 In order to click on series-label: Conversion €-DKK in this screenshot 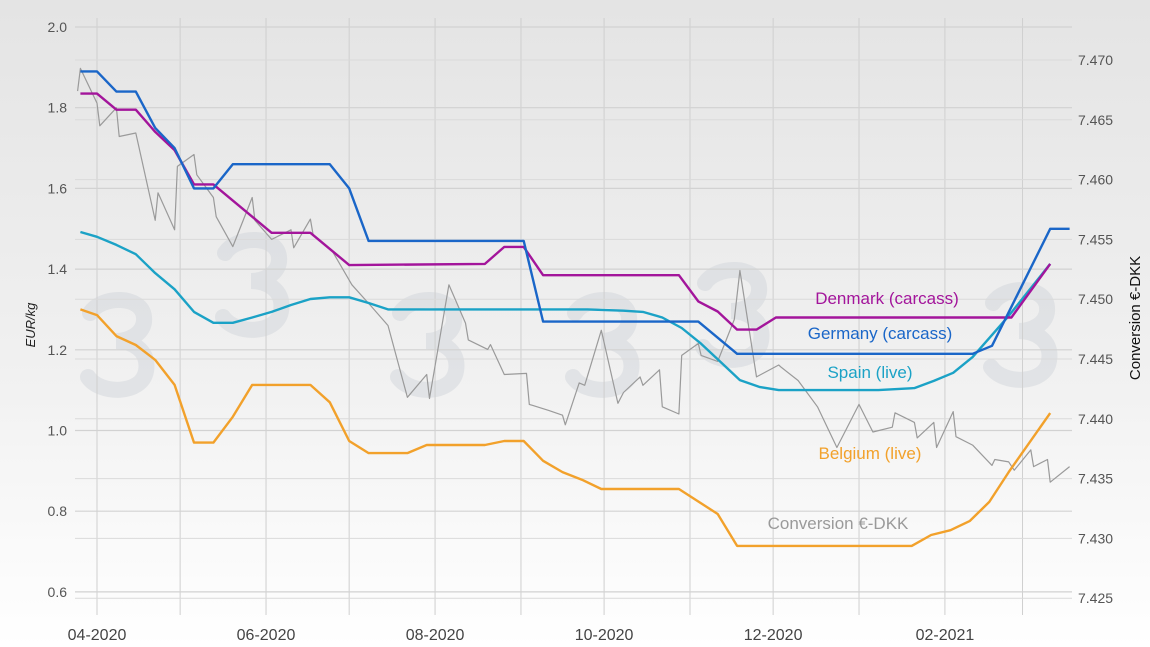, I will do `click(838, 523)`.